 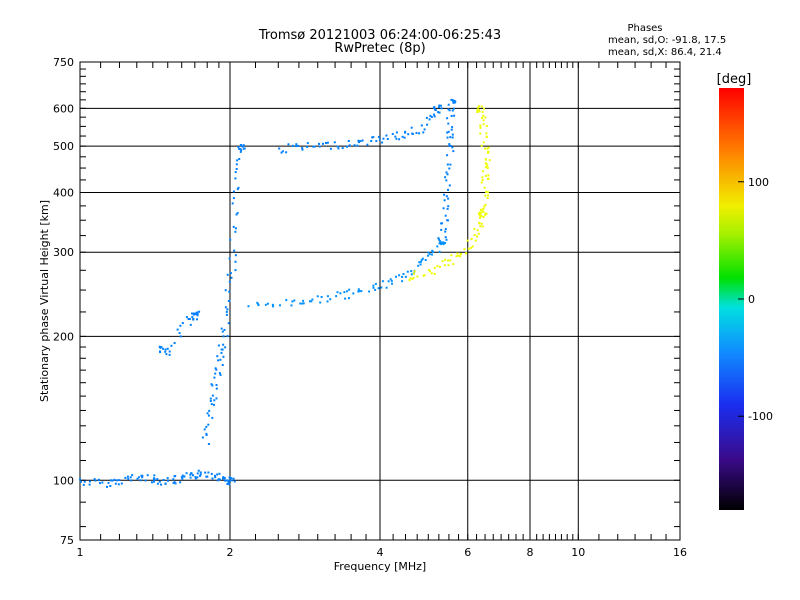 I want to click on y-tick-label: 300, so click(x=63, y=252).